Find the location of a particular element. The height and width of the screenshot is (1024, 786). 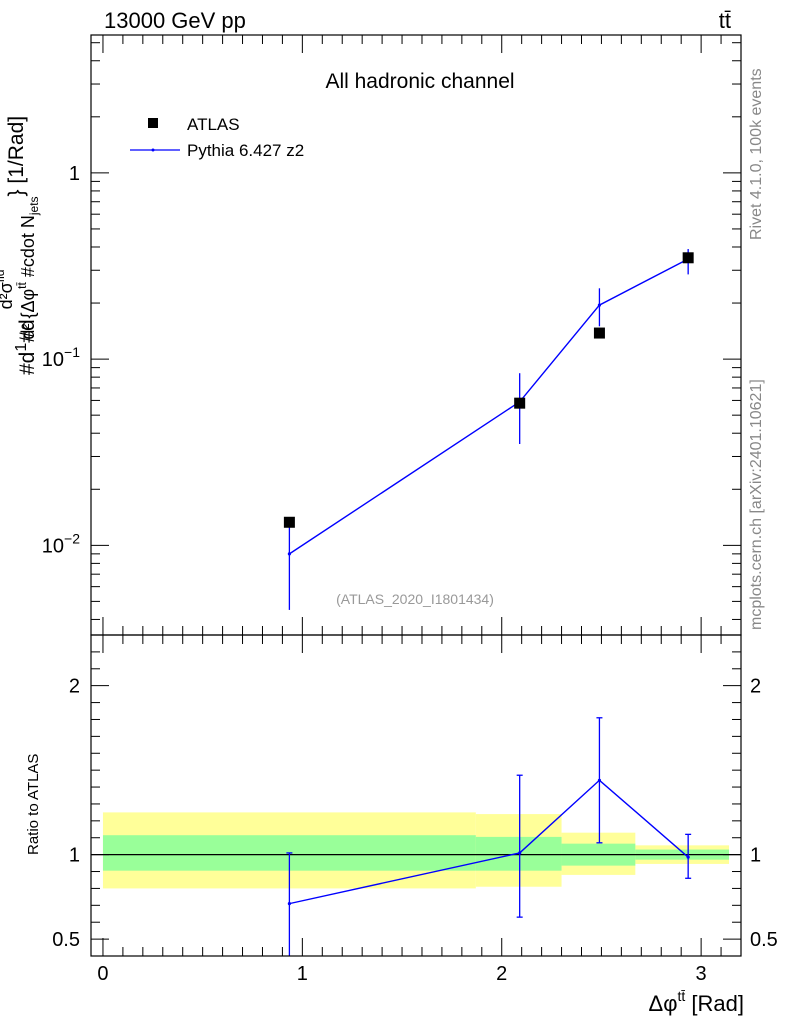

ratio-xtick-label: 1 is located at coordinates (302, 974).